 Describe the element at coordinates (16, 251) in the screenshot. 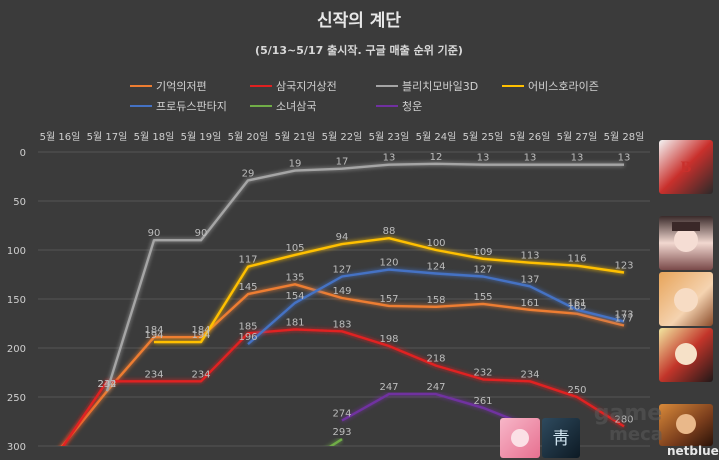

I see `y-tick-label: 100` at that location.